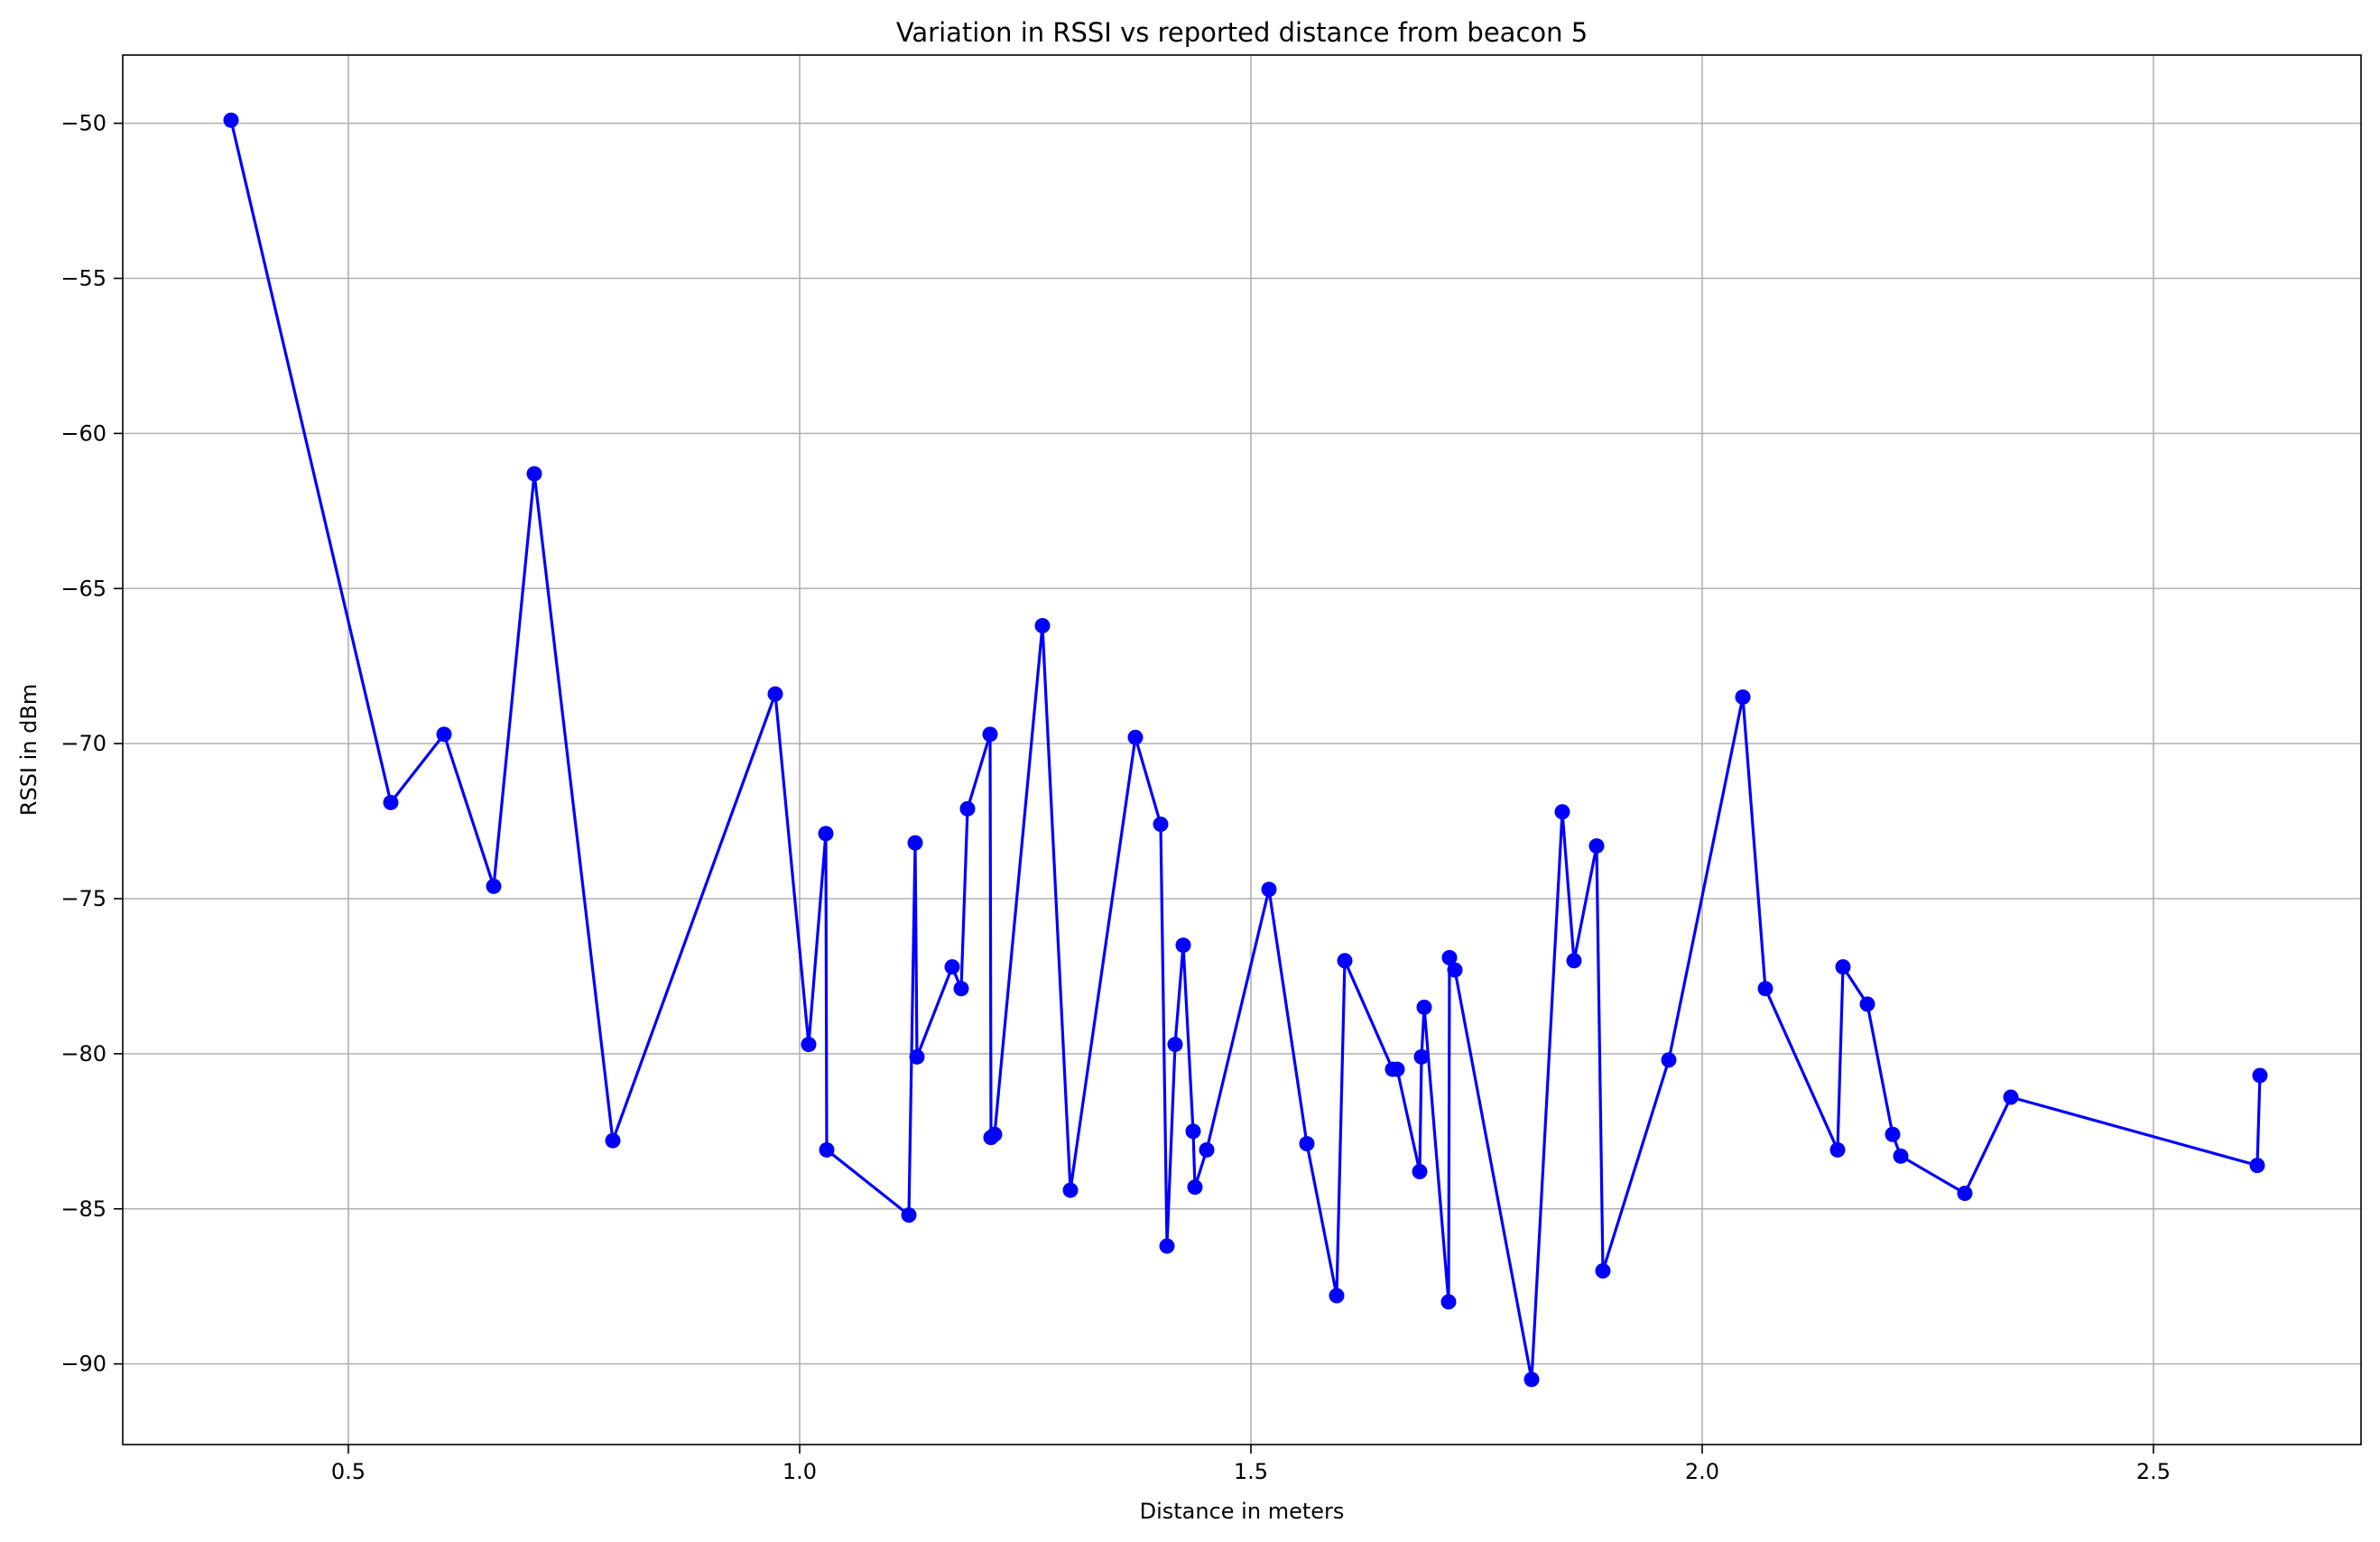 This screenshot has height=1542, width=2380. What do you see at coordinates (83, 1054) in the screenshot?
I see `y-tick-label: −80` at bounding box center [83, 1054].